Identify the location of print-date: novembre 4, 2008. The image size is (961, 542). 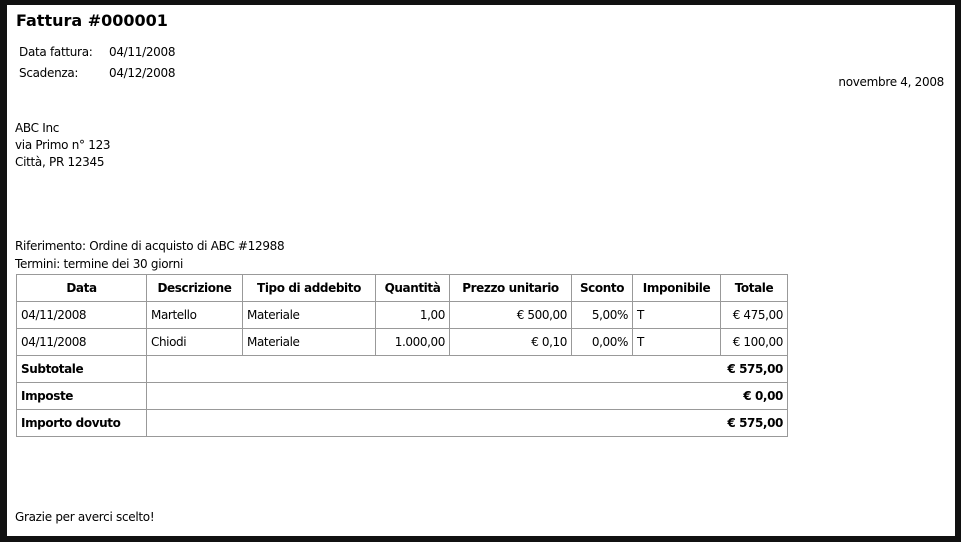
(891, 82).